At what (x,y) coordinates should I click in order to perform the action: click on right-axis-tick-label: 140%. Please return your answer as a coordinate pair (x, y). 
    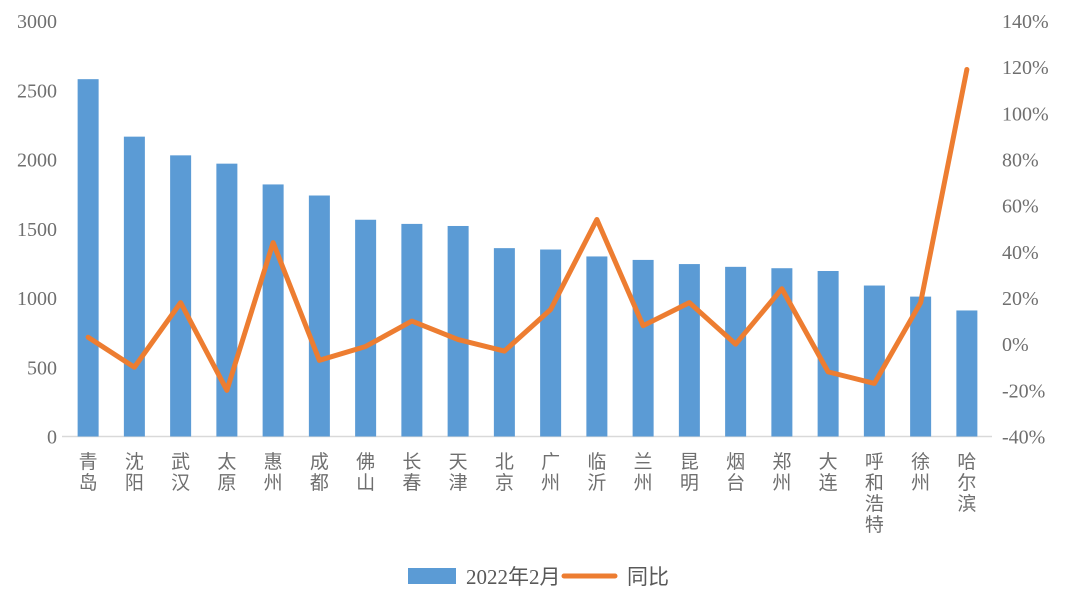
    Looking at the image, I should click on (1025, 22).